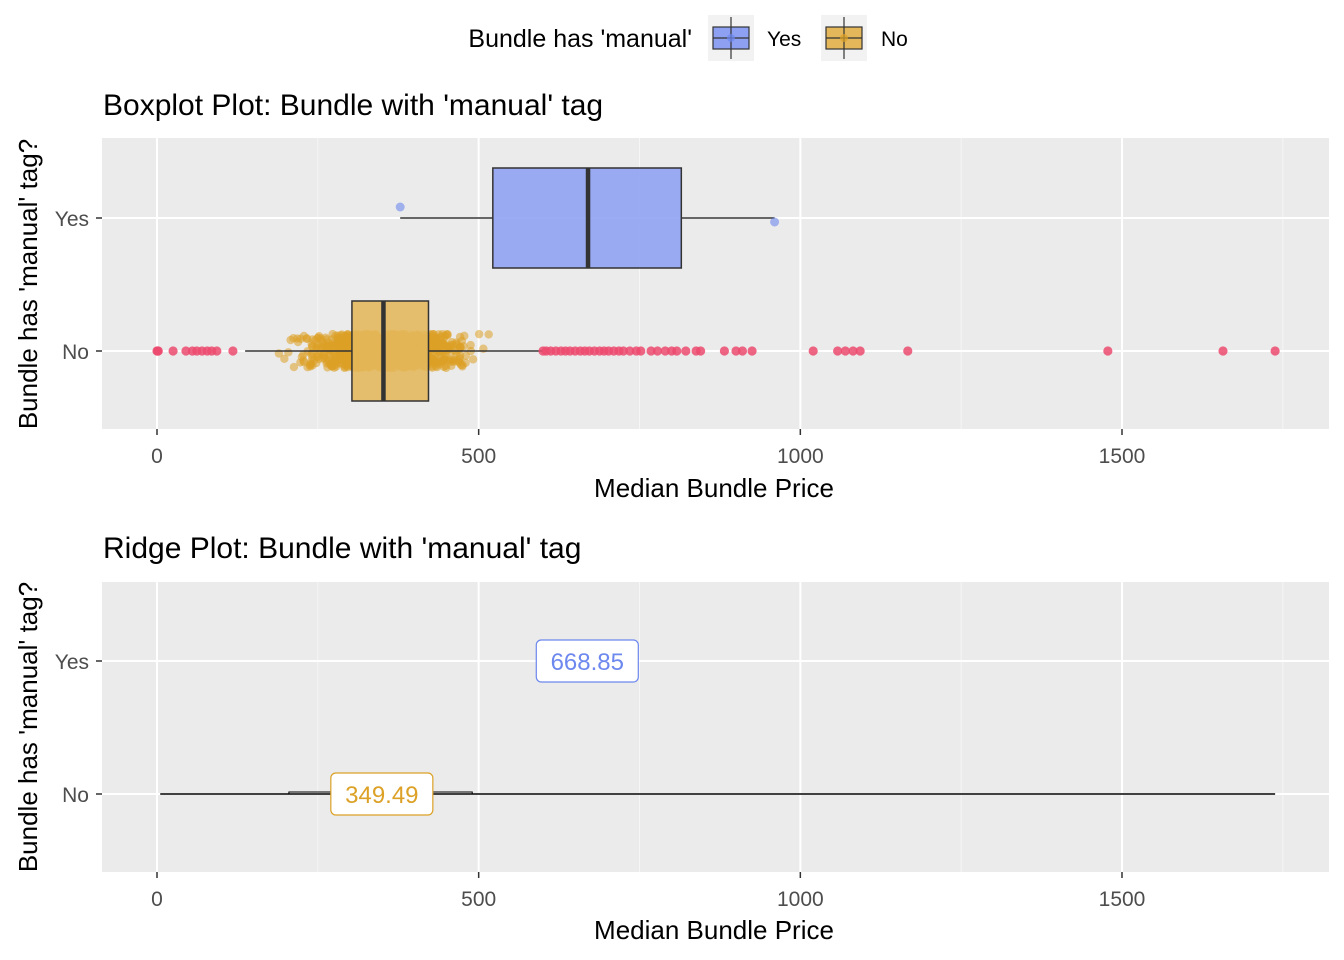 The image size is (1344, 960). I want to click on ridge-y-axis-label: Bundle has 'manual' tag?, so click(28, 727).